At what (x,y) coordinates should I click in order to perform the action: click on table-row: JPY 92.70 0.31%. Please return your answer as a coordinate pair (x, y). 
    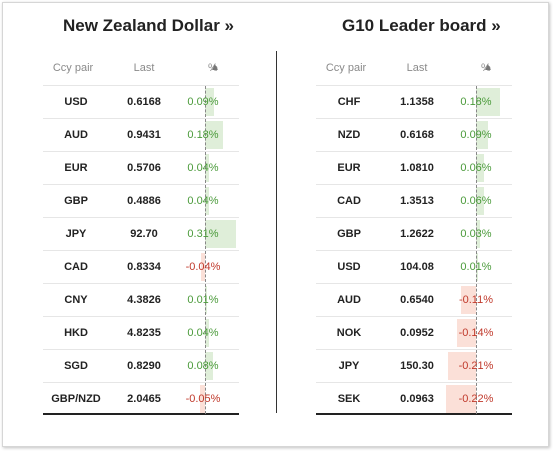
    Looking at the image, I should click on (141, 233).